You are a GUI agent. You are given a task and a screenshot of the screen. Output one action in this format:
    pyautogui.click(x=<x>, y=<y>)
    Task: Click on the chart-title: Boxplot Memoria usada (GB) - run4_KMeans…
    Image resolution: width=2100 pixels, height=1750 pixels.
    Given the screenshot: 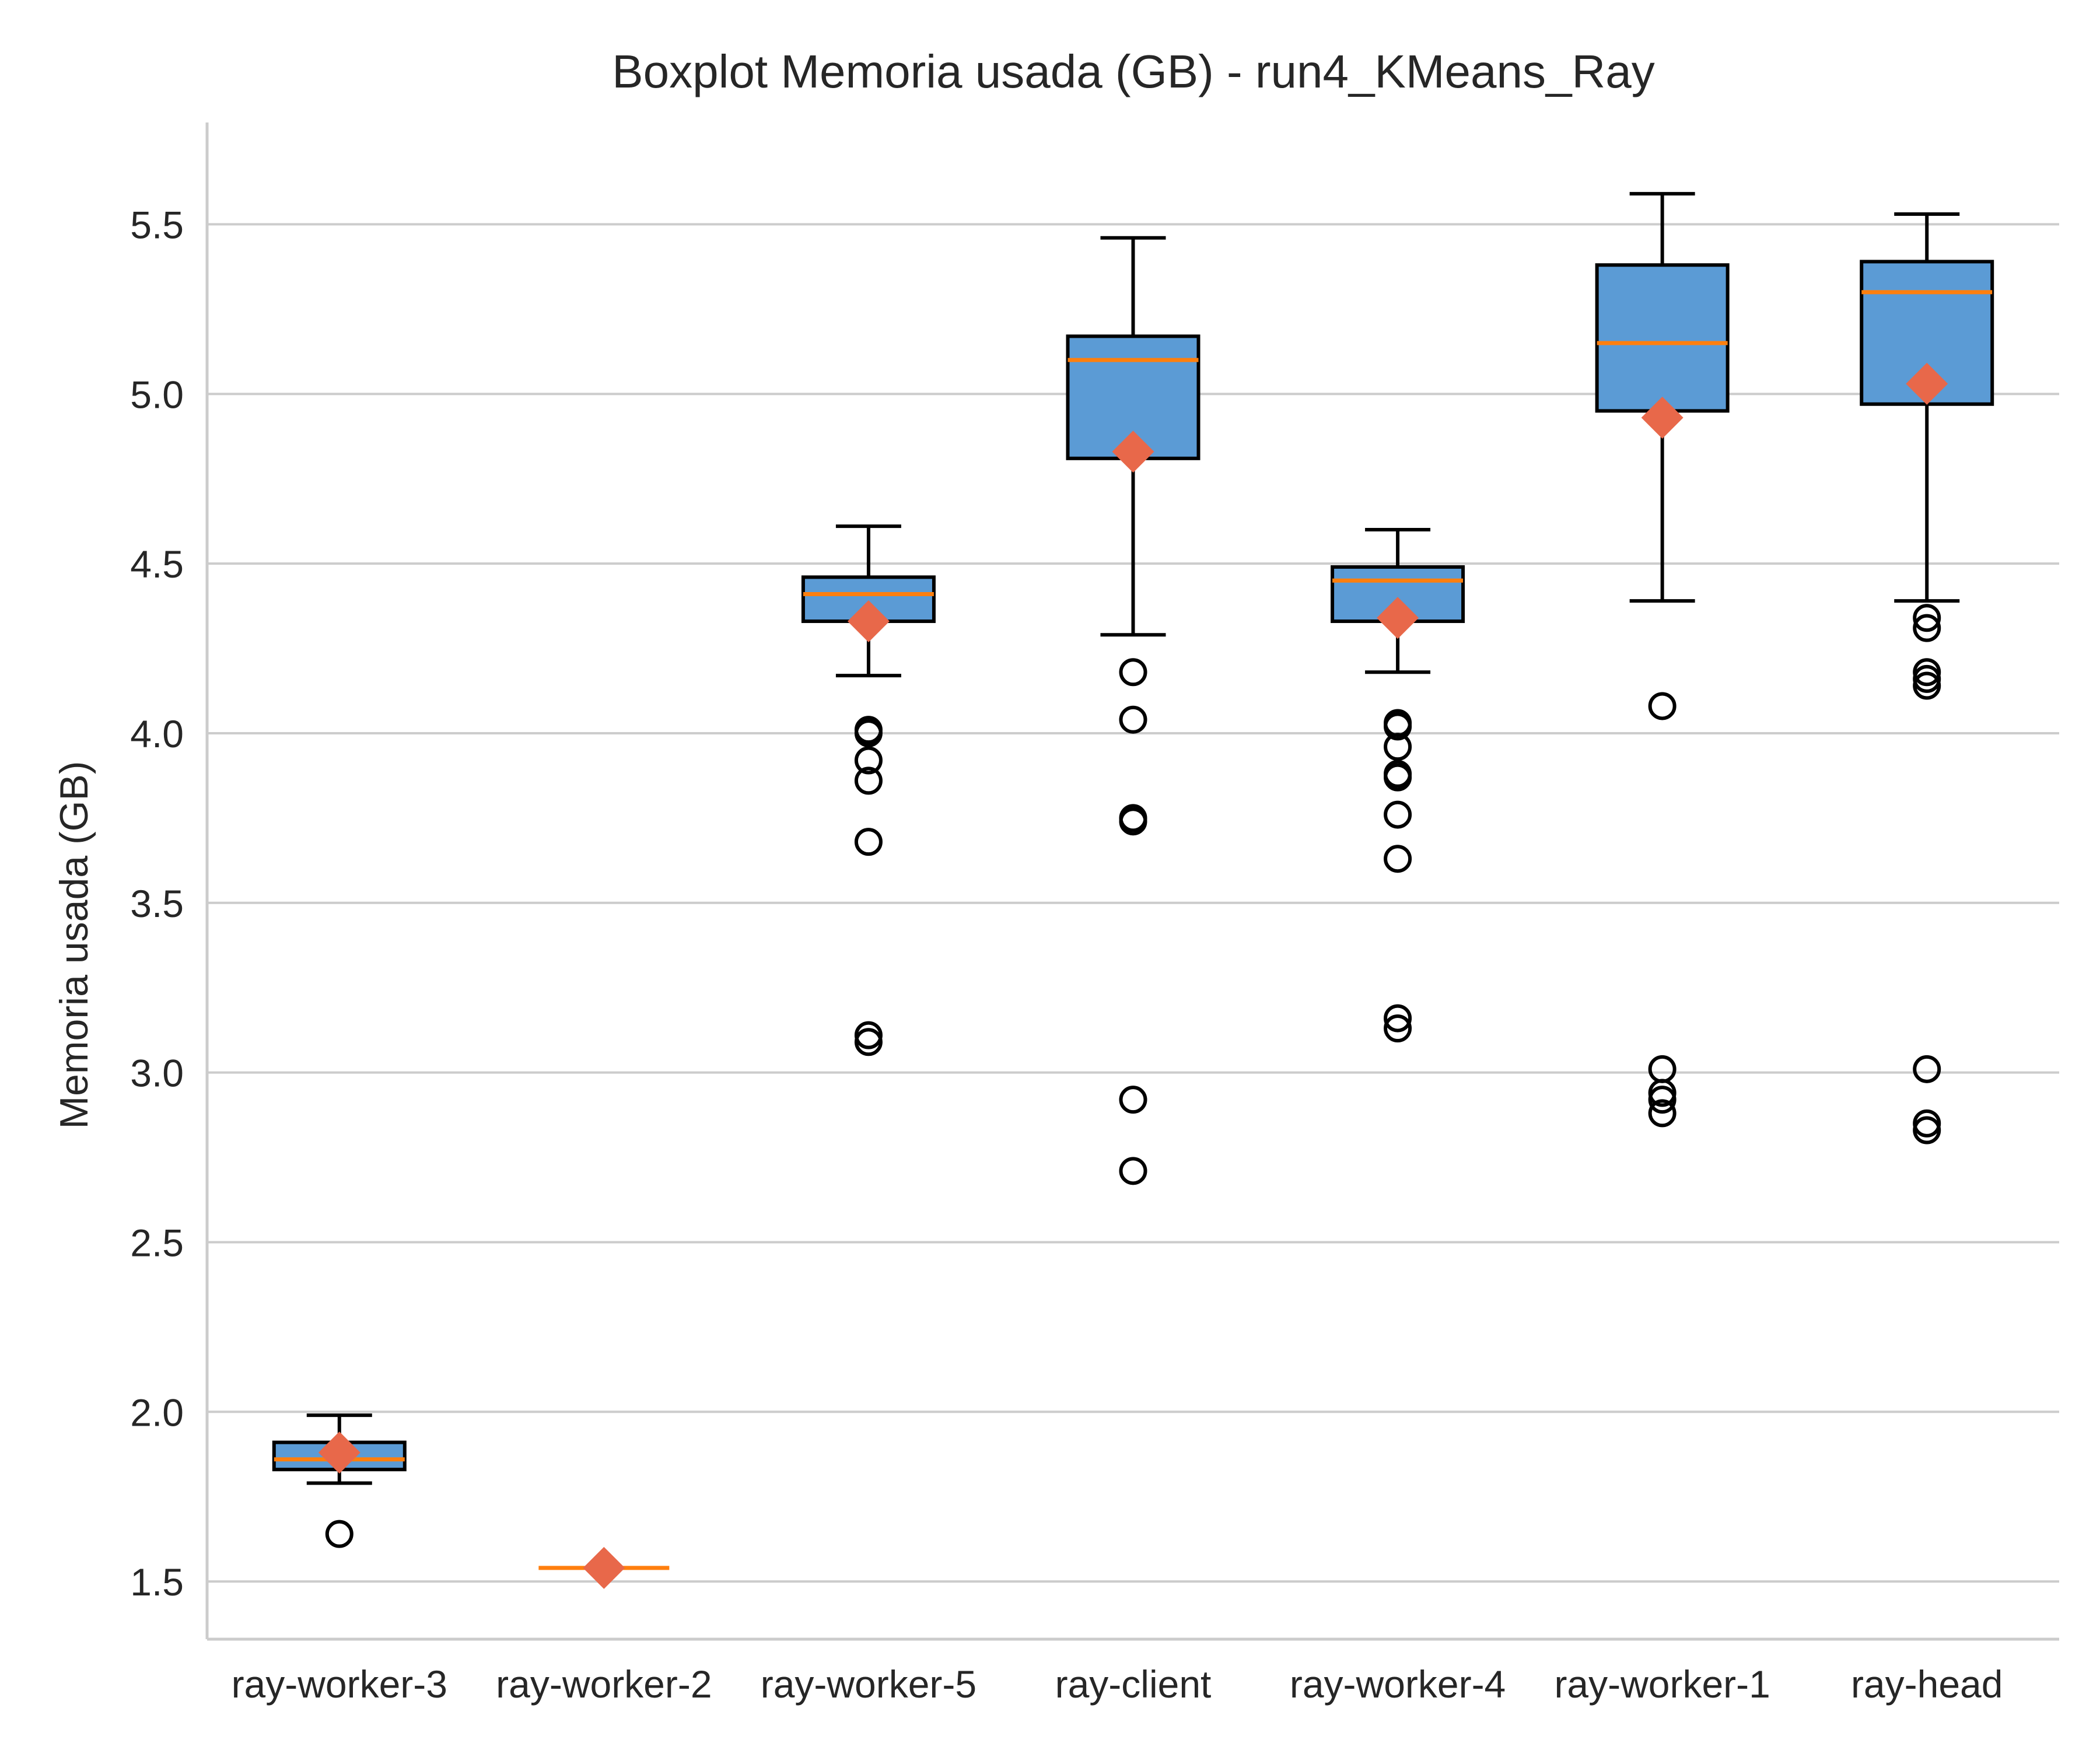 What is the action you would take?
    pyautogui.click(x=1133, y=71)
    